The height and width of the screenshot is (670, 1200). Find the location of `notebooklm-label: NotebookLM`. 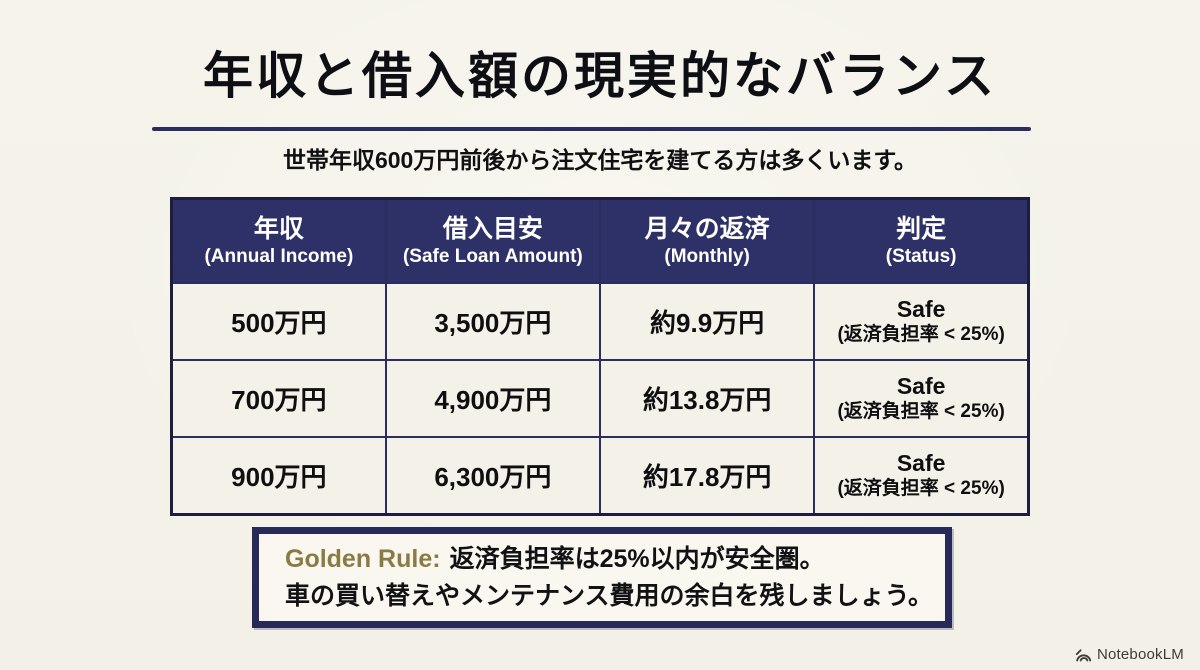

notebooklm-label: NotebookLM is located at coordinates (1140, 654).